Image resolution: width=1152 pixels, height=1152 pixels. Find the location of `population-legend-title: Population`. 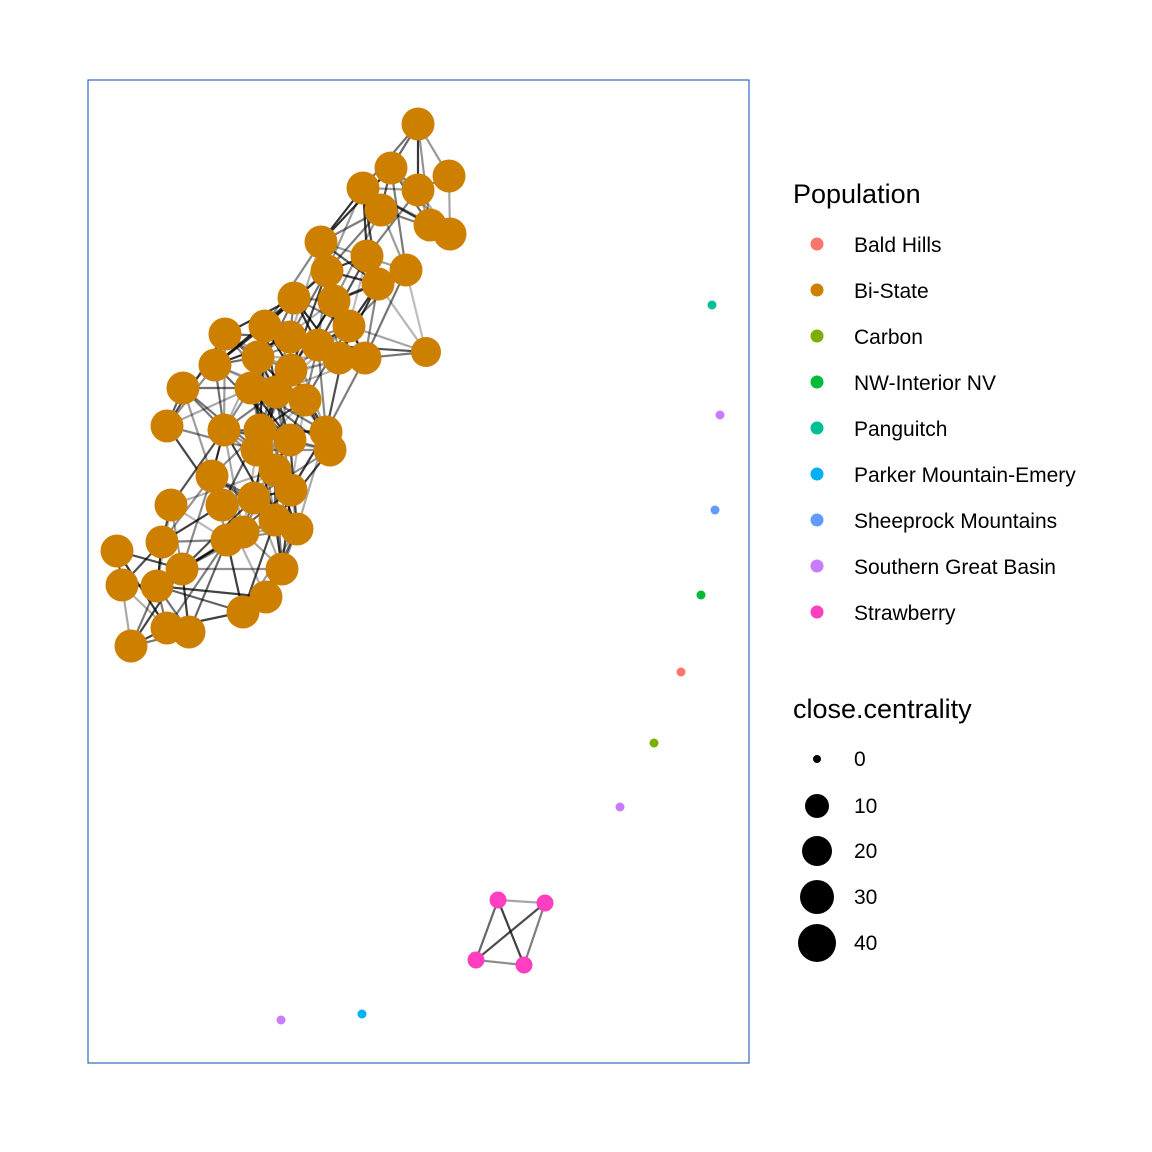

population-legend-title: Population is located at coordinates (857, 194).